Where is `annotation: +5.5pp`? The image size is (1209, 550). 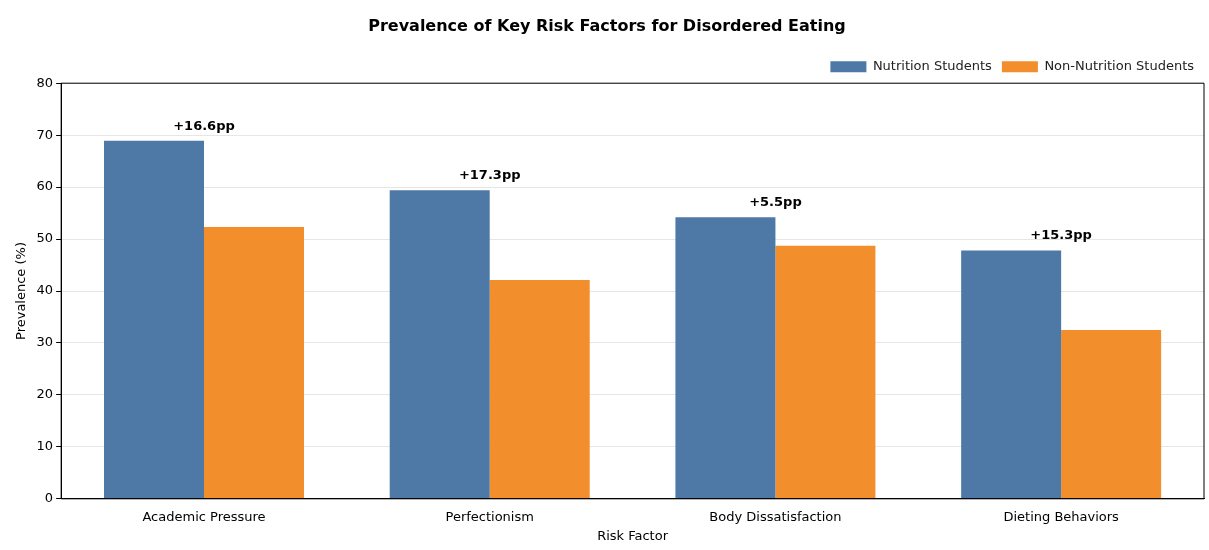
annotation: +5.5pp is located at coordinates (775, 202).